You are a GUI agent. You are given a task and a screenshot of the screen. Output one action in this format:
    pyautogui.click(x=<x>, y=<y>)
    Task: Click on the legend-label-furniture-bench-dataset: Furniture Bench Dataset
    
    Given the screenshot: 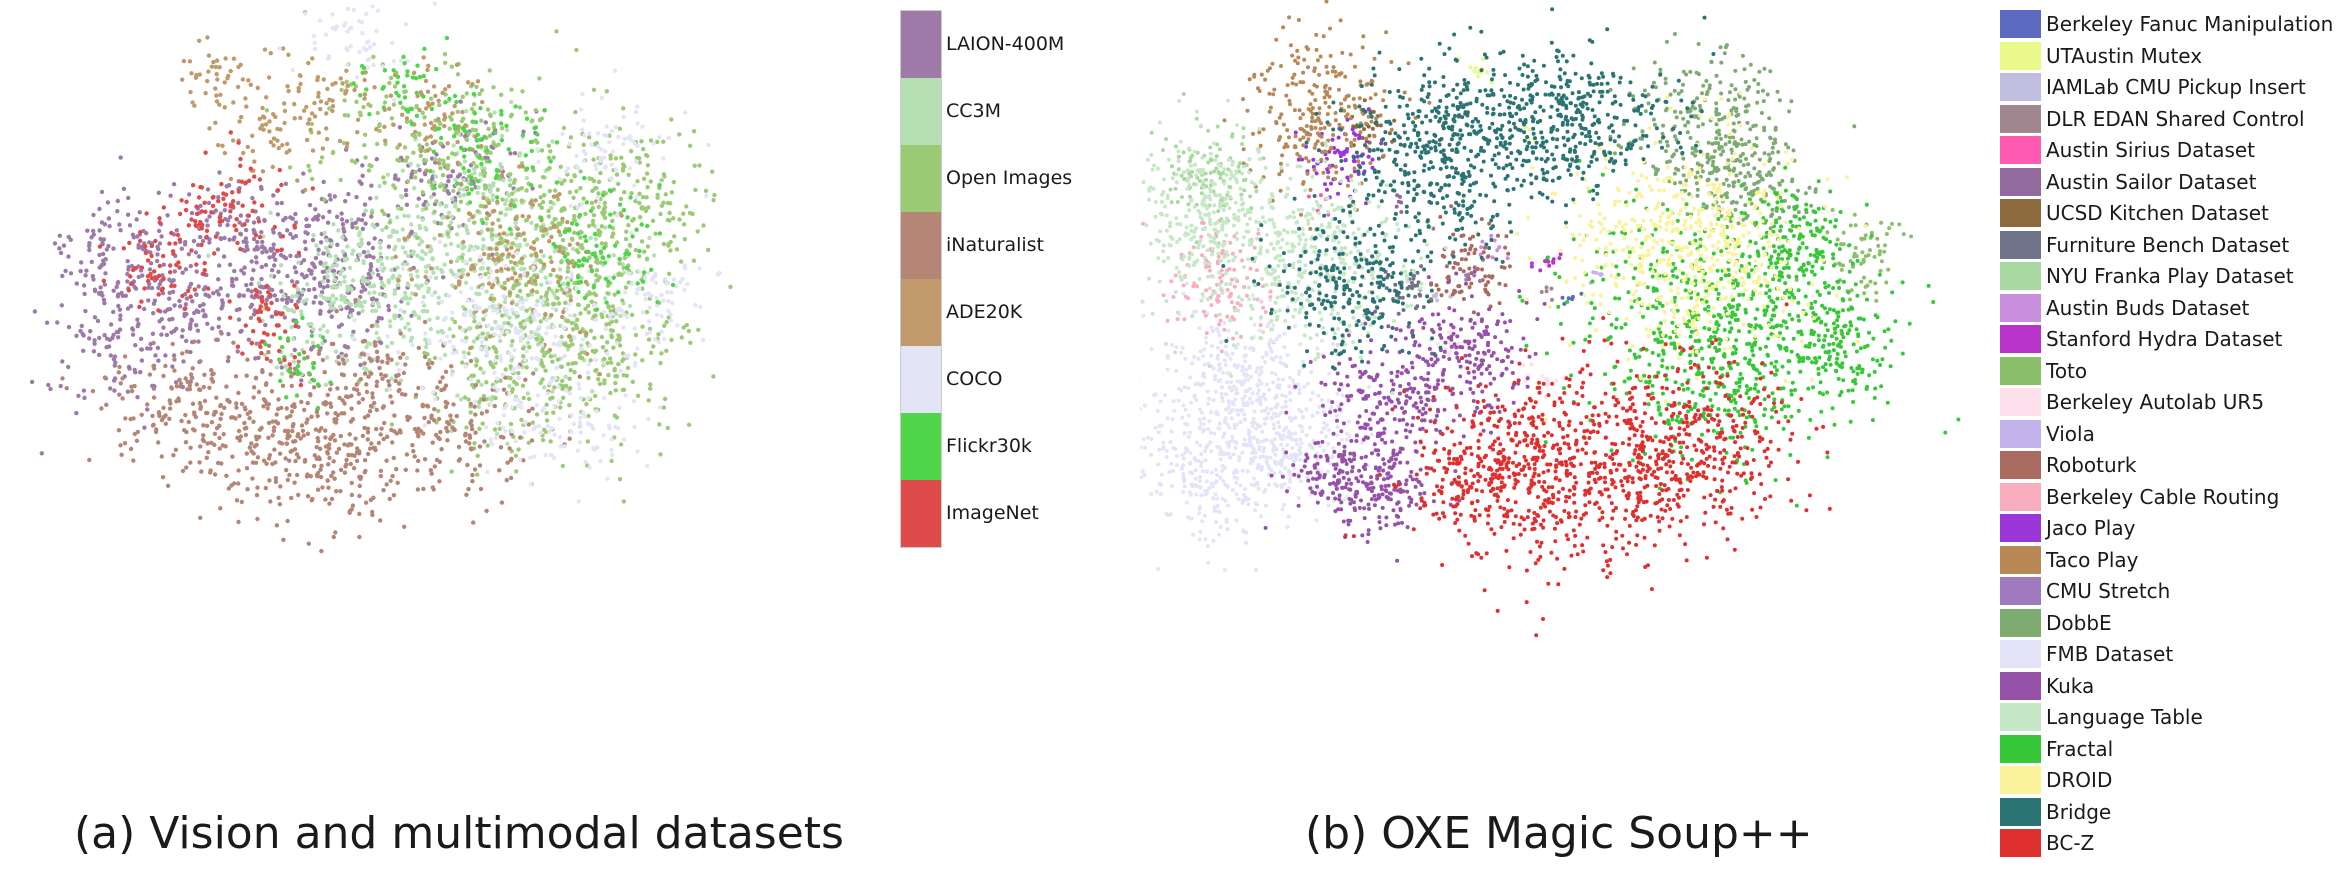 What is the action you would take?
    pyautogui.click(x=2168, y=244)
    